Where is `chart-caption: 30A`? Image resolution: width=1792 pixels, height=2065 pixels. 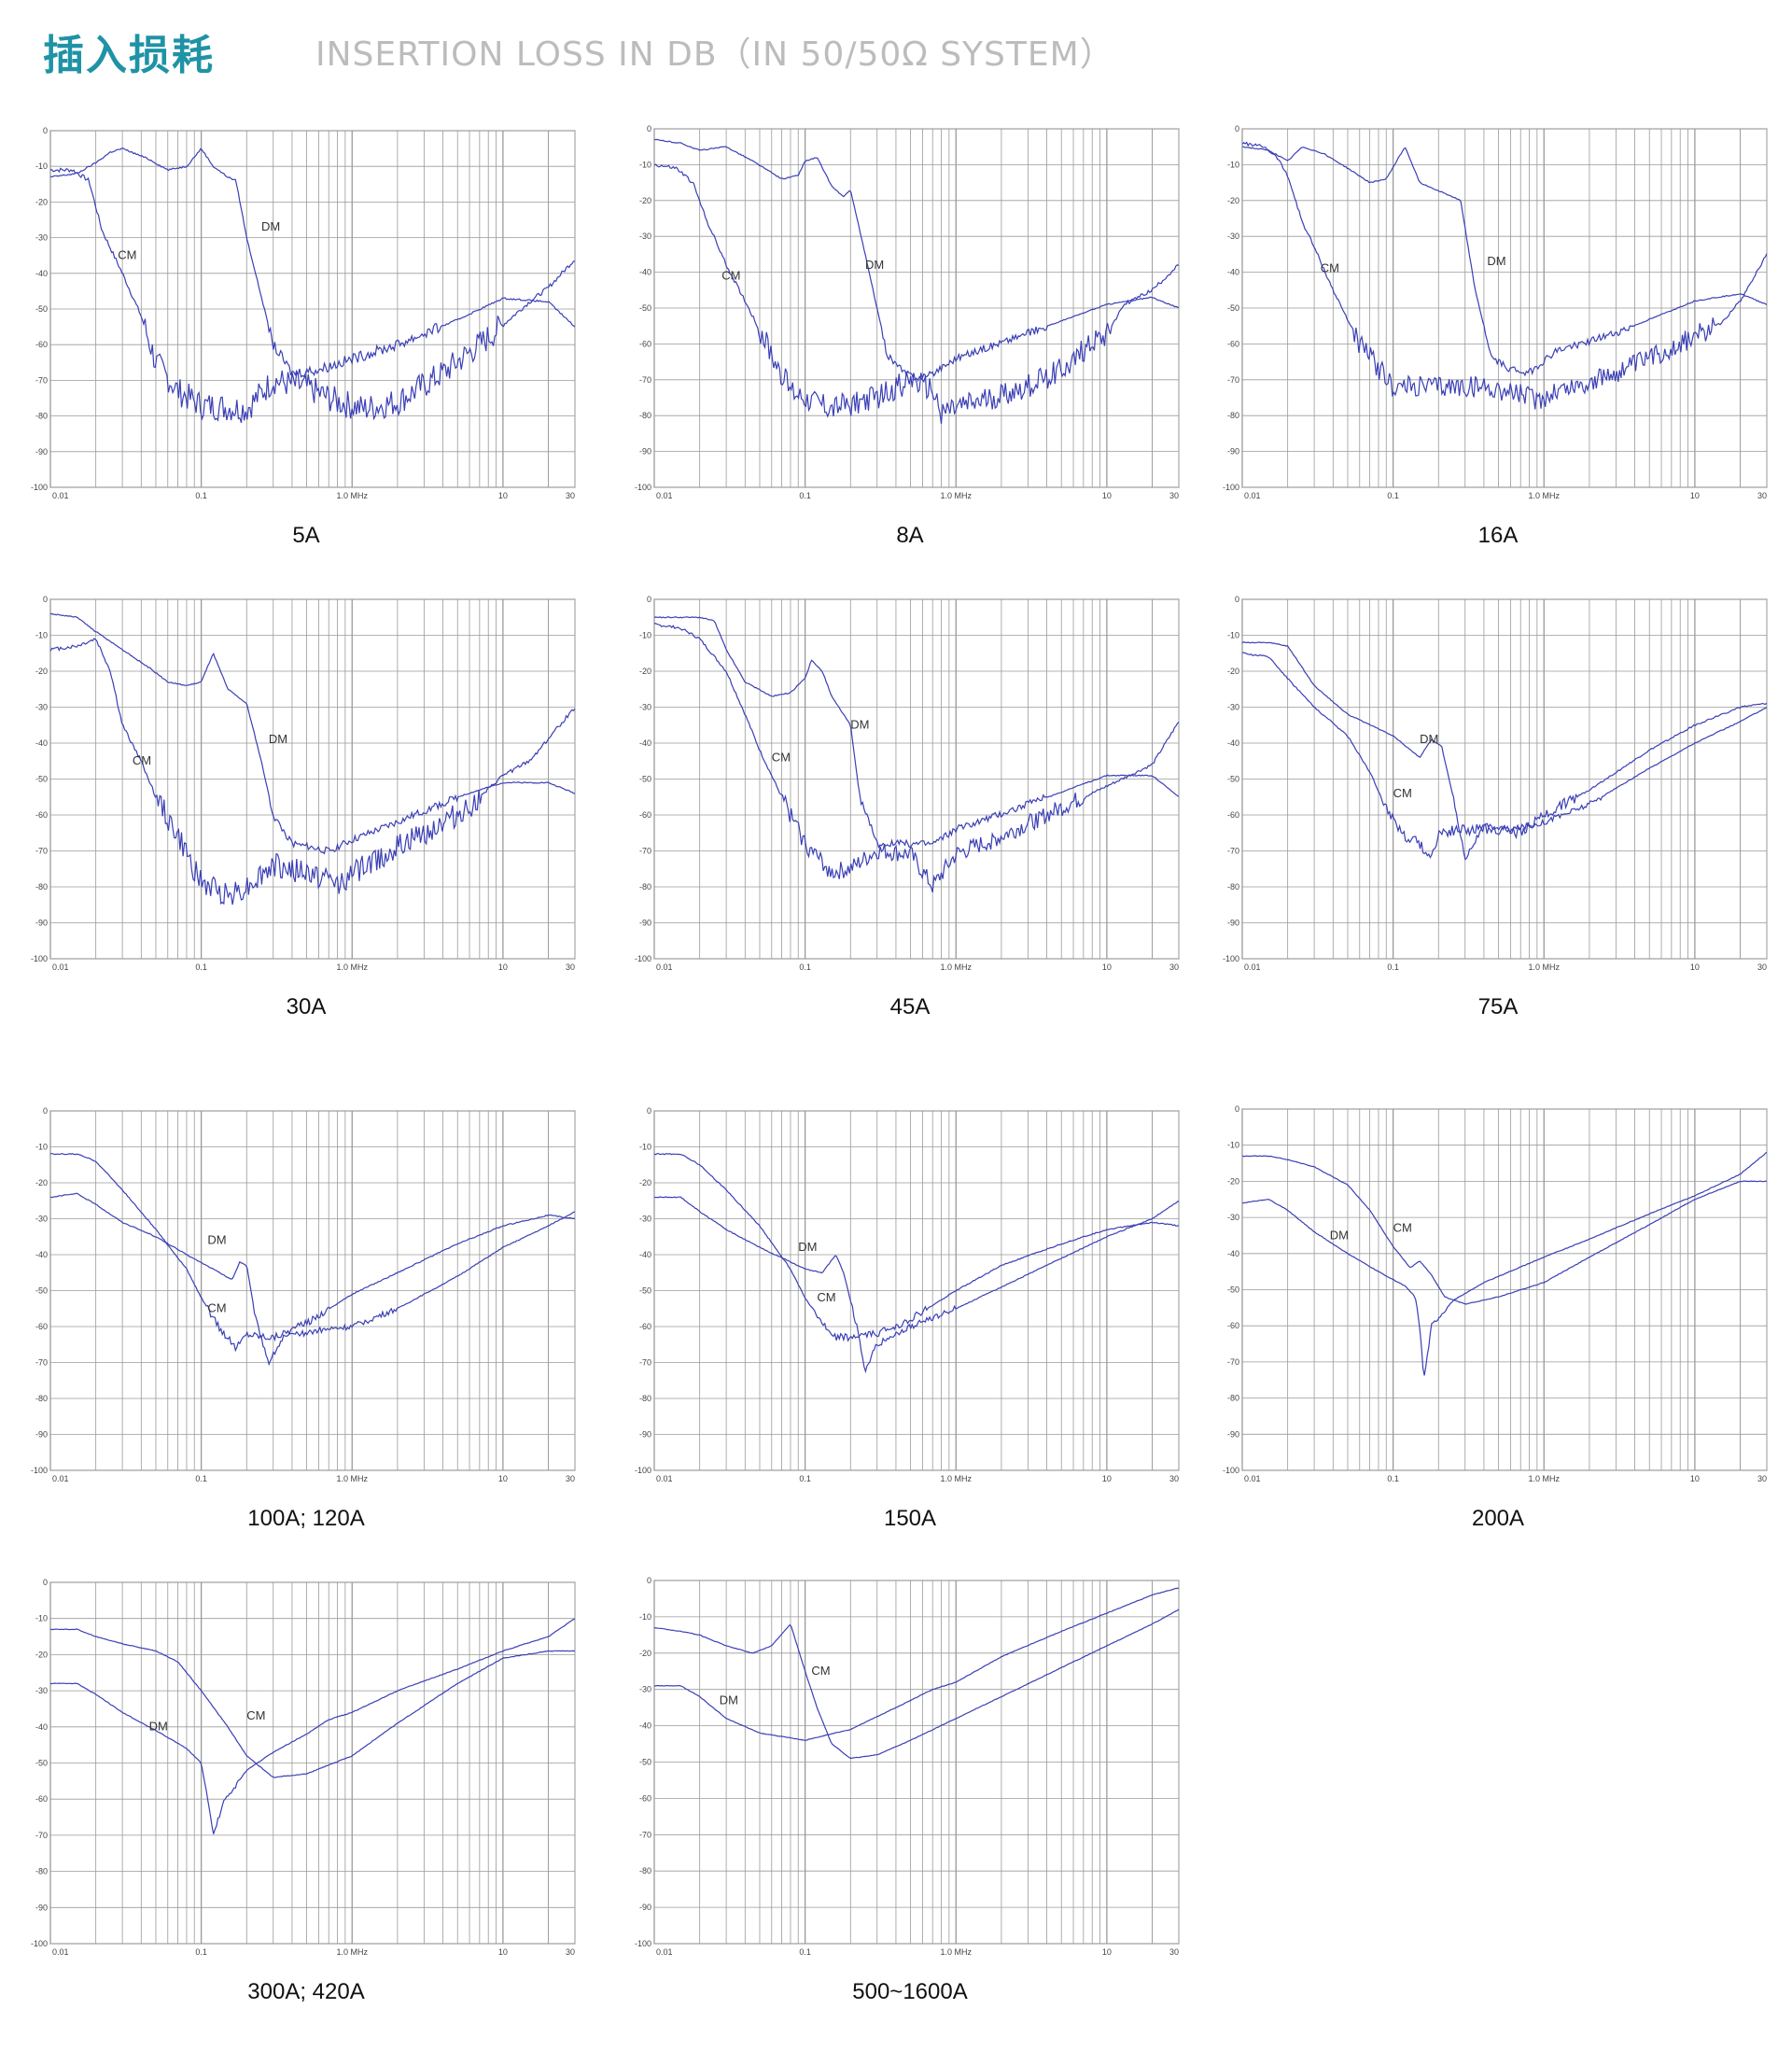
chart-caption: 30A is located at coordinates (306, 1006).